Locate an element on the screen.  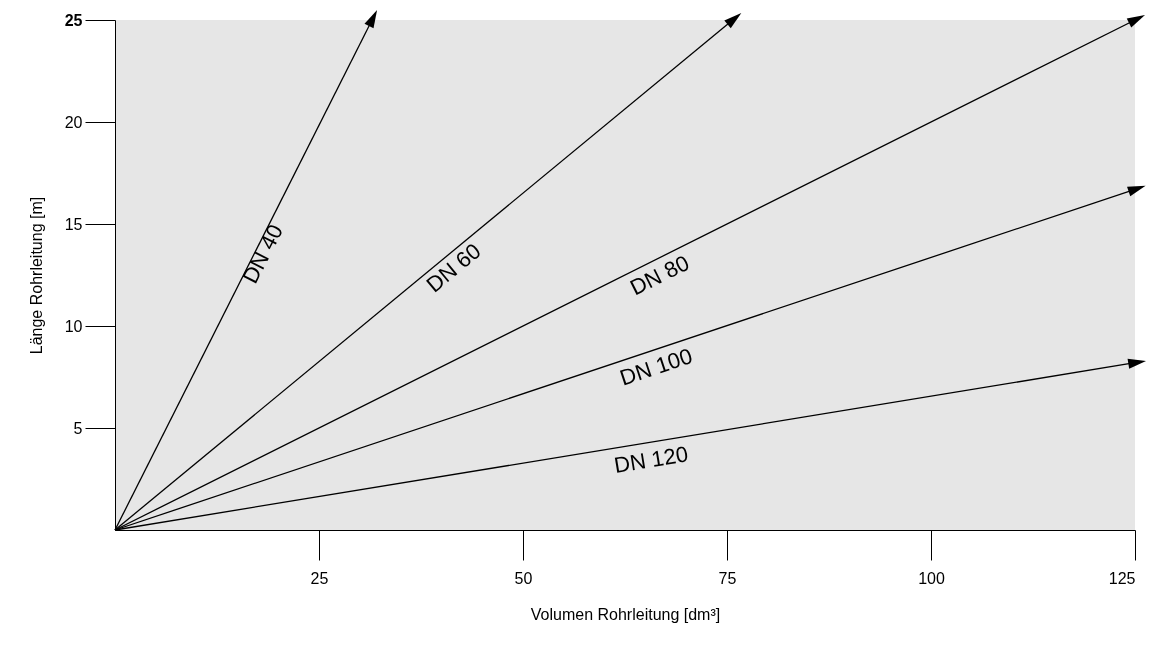
text: DN 40 is located at coordinates (262, 254).